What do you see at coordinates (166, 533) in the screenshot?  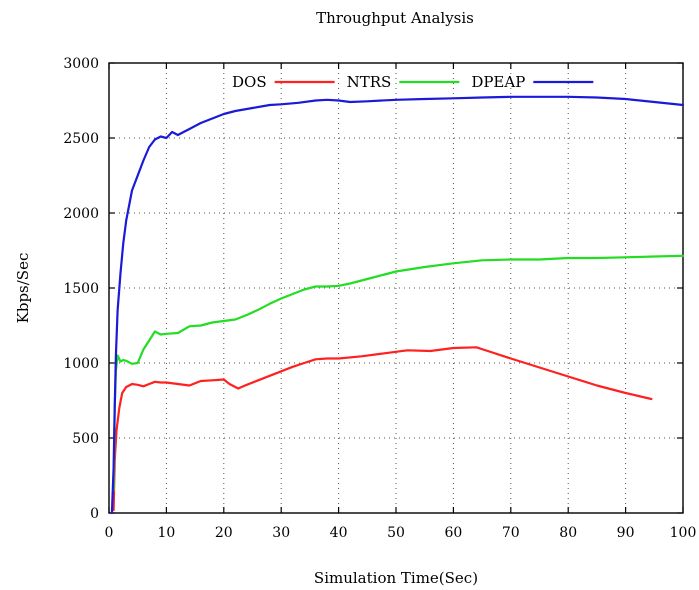 I see `x-tick-label: 10` at bounding box center [166, 533].